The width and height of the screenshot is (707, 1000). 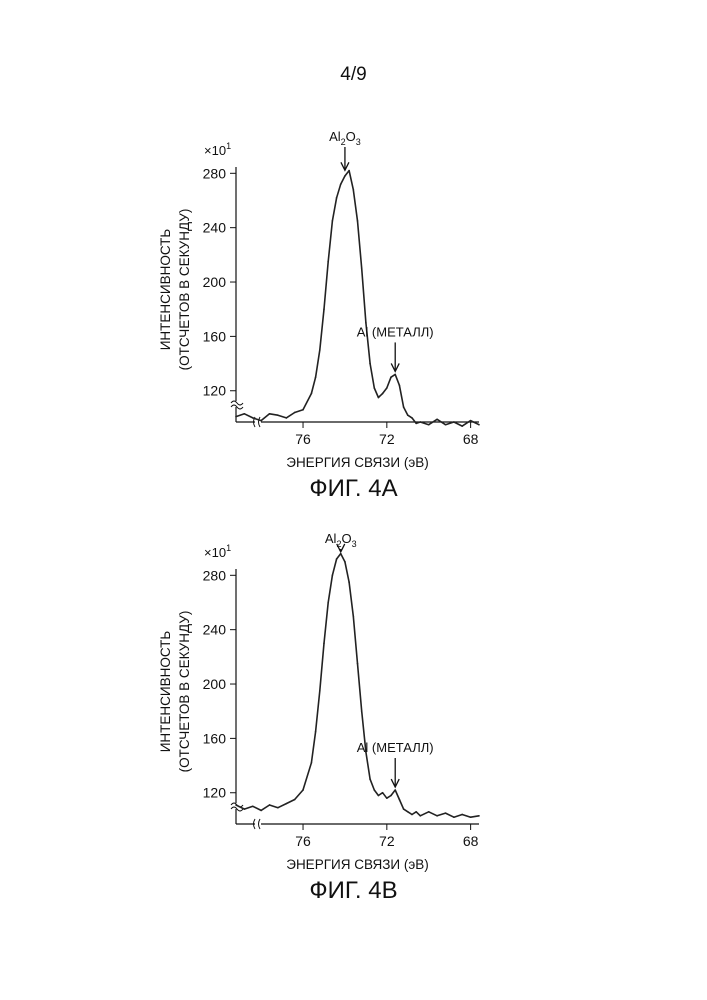 What do you see at coordinates (335, 136) in the screenshot?
I see `annotation-part: Al` at bounding box center [335, 136].